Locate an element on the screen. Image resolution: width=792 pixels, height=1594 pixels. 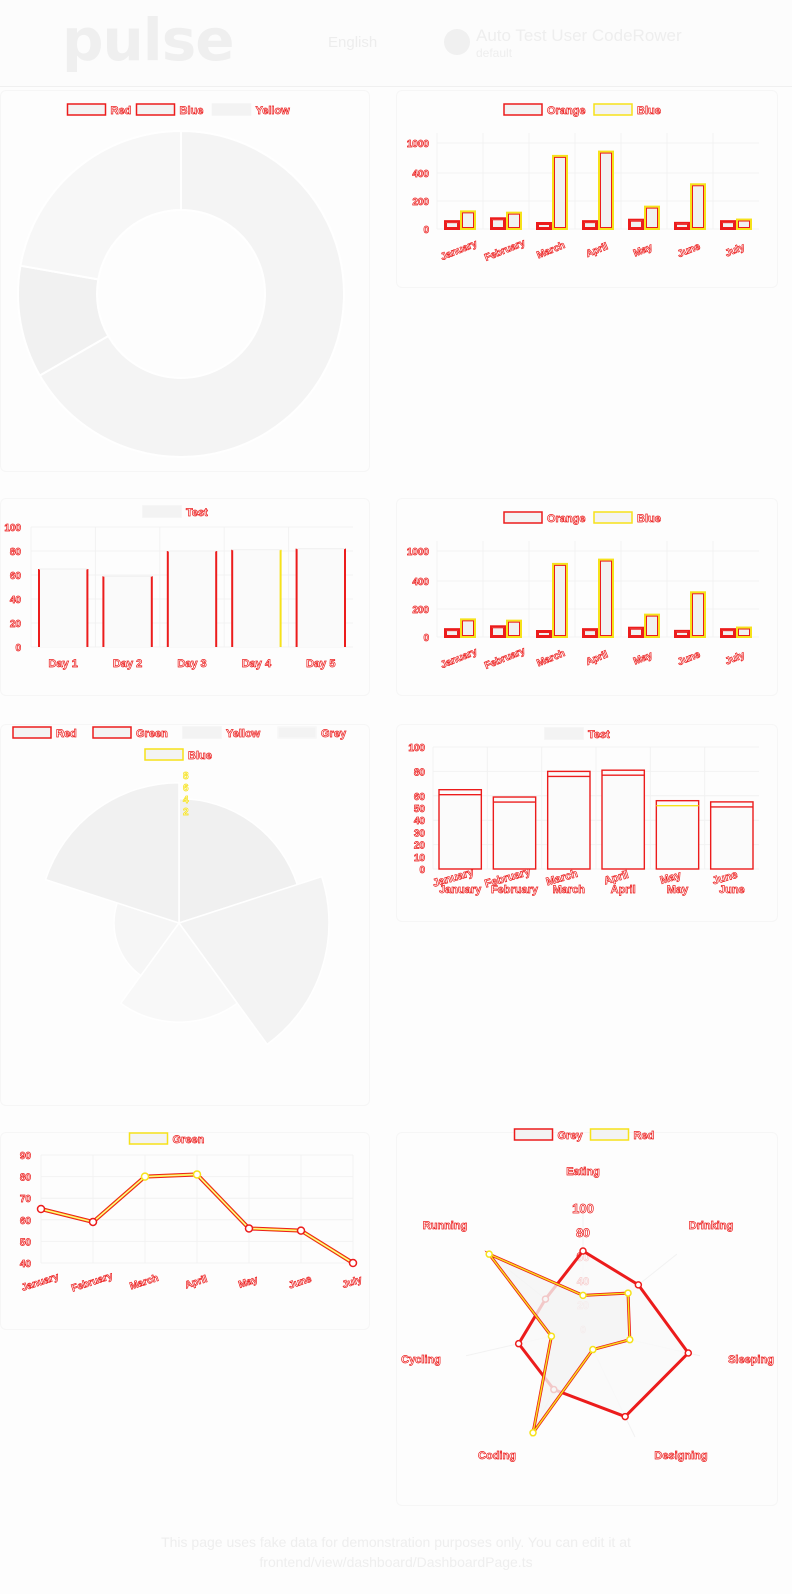
bar-orange-february is located at coordinates (498, 631).